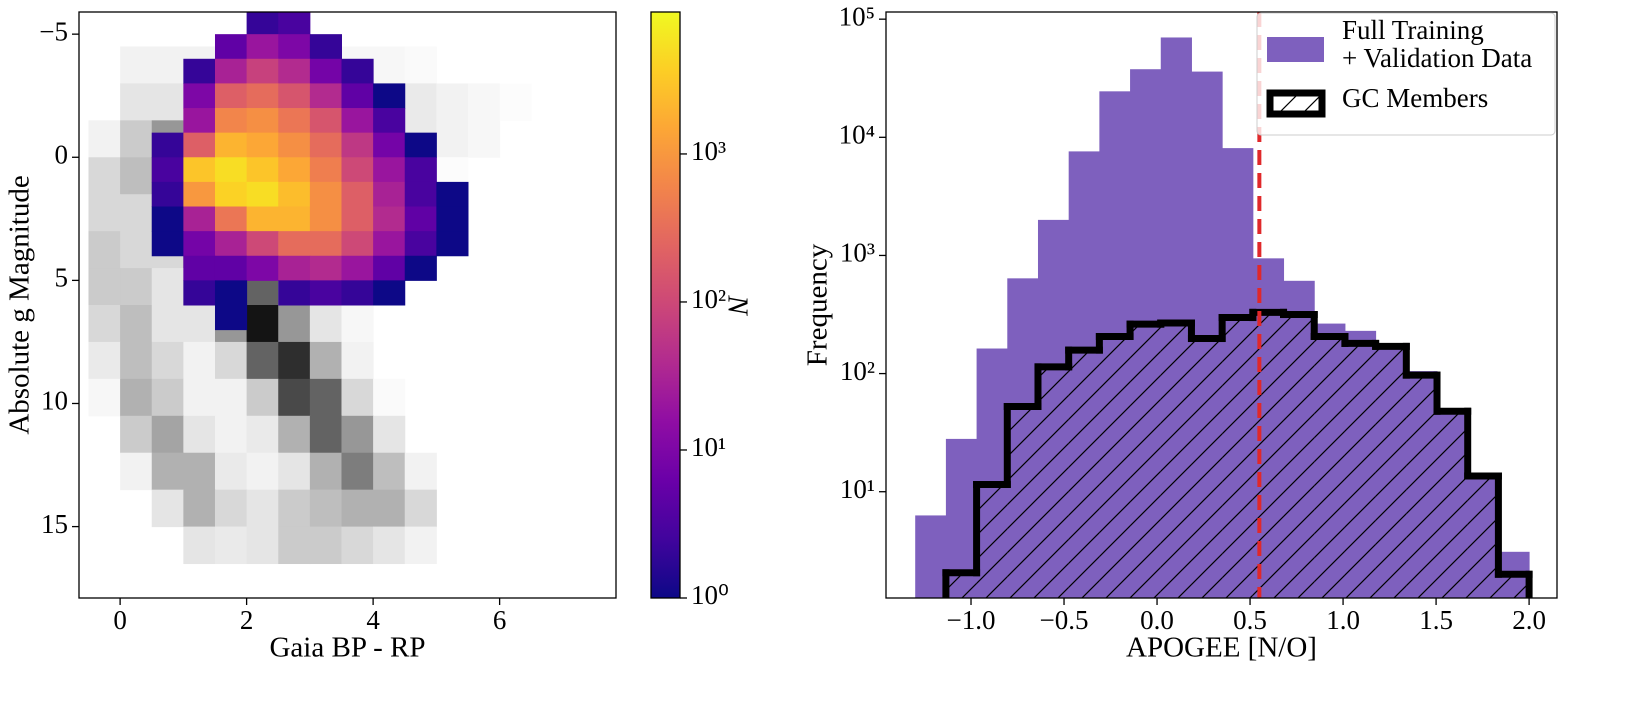 The width and height of the screenshot is (1641, 710). I want to click on legend-label: Full Training + Validation Data, so click(1437, 44).